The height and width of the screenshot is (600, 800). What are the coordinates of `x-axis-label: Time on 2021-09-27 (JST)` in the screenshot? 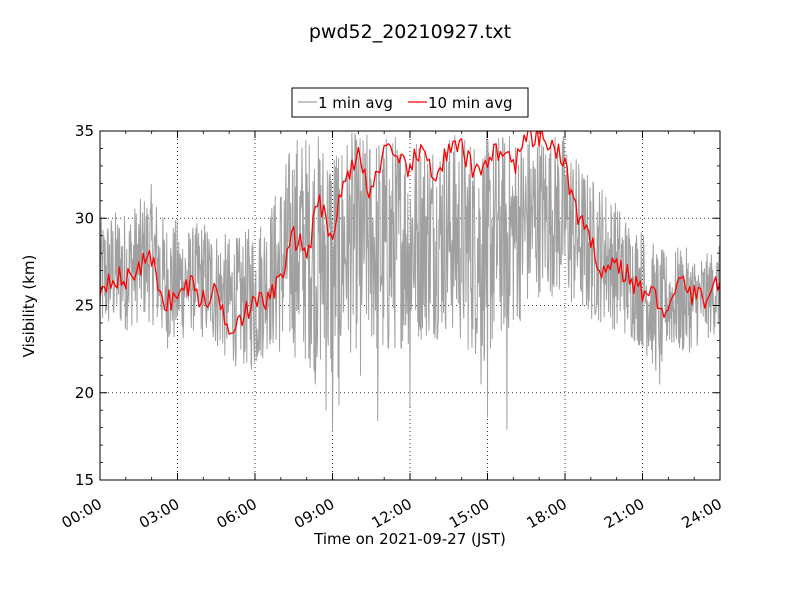 It's located at (409, 539).